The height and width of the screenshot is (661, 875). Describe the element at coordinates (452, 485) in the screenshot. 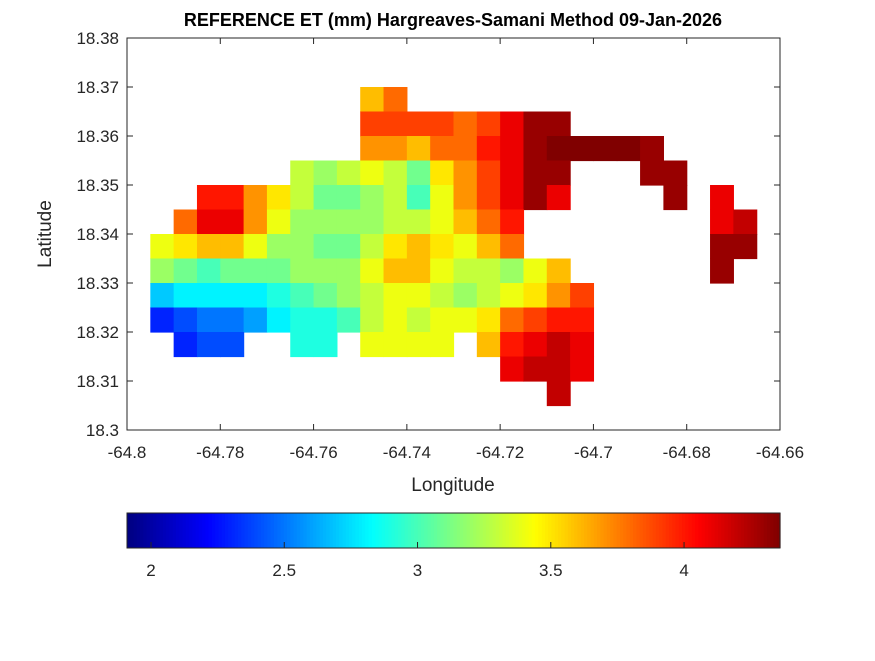

I see `x-axis-label: Longitude` at that location.